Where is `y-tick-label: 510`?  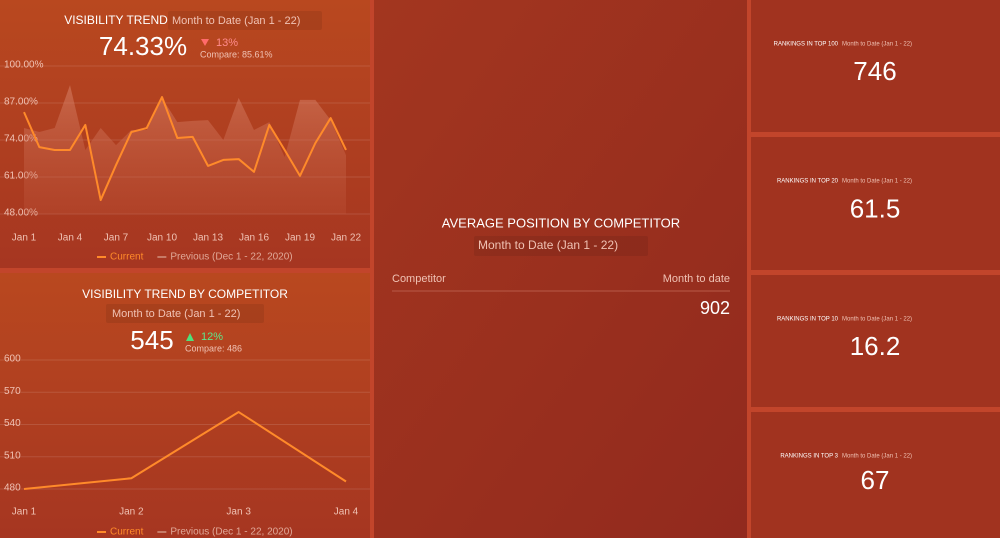 y-tick-label: 510 is located at coordinates (12, 455).